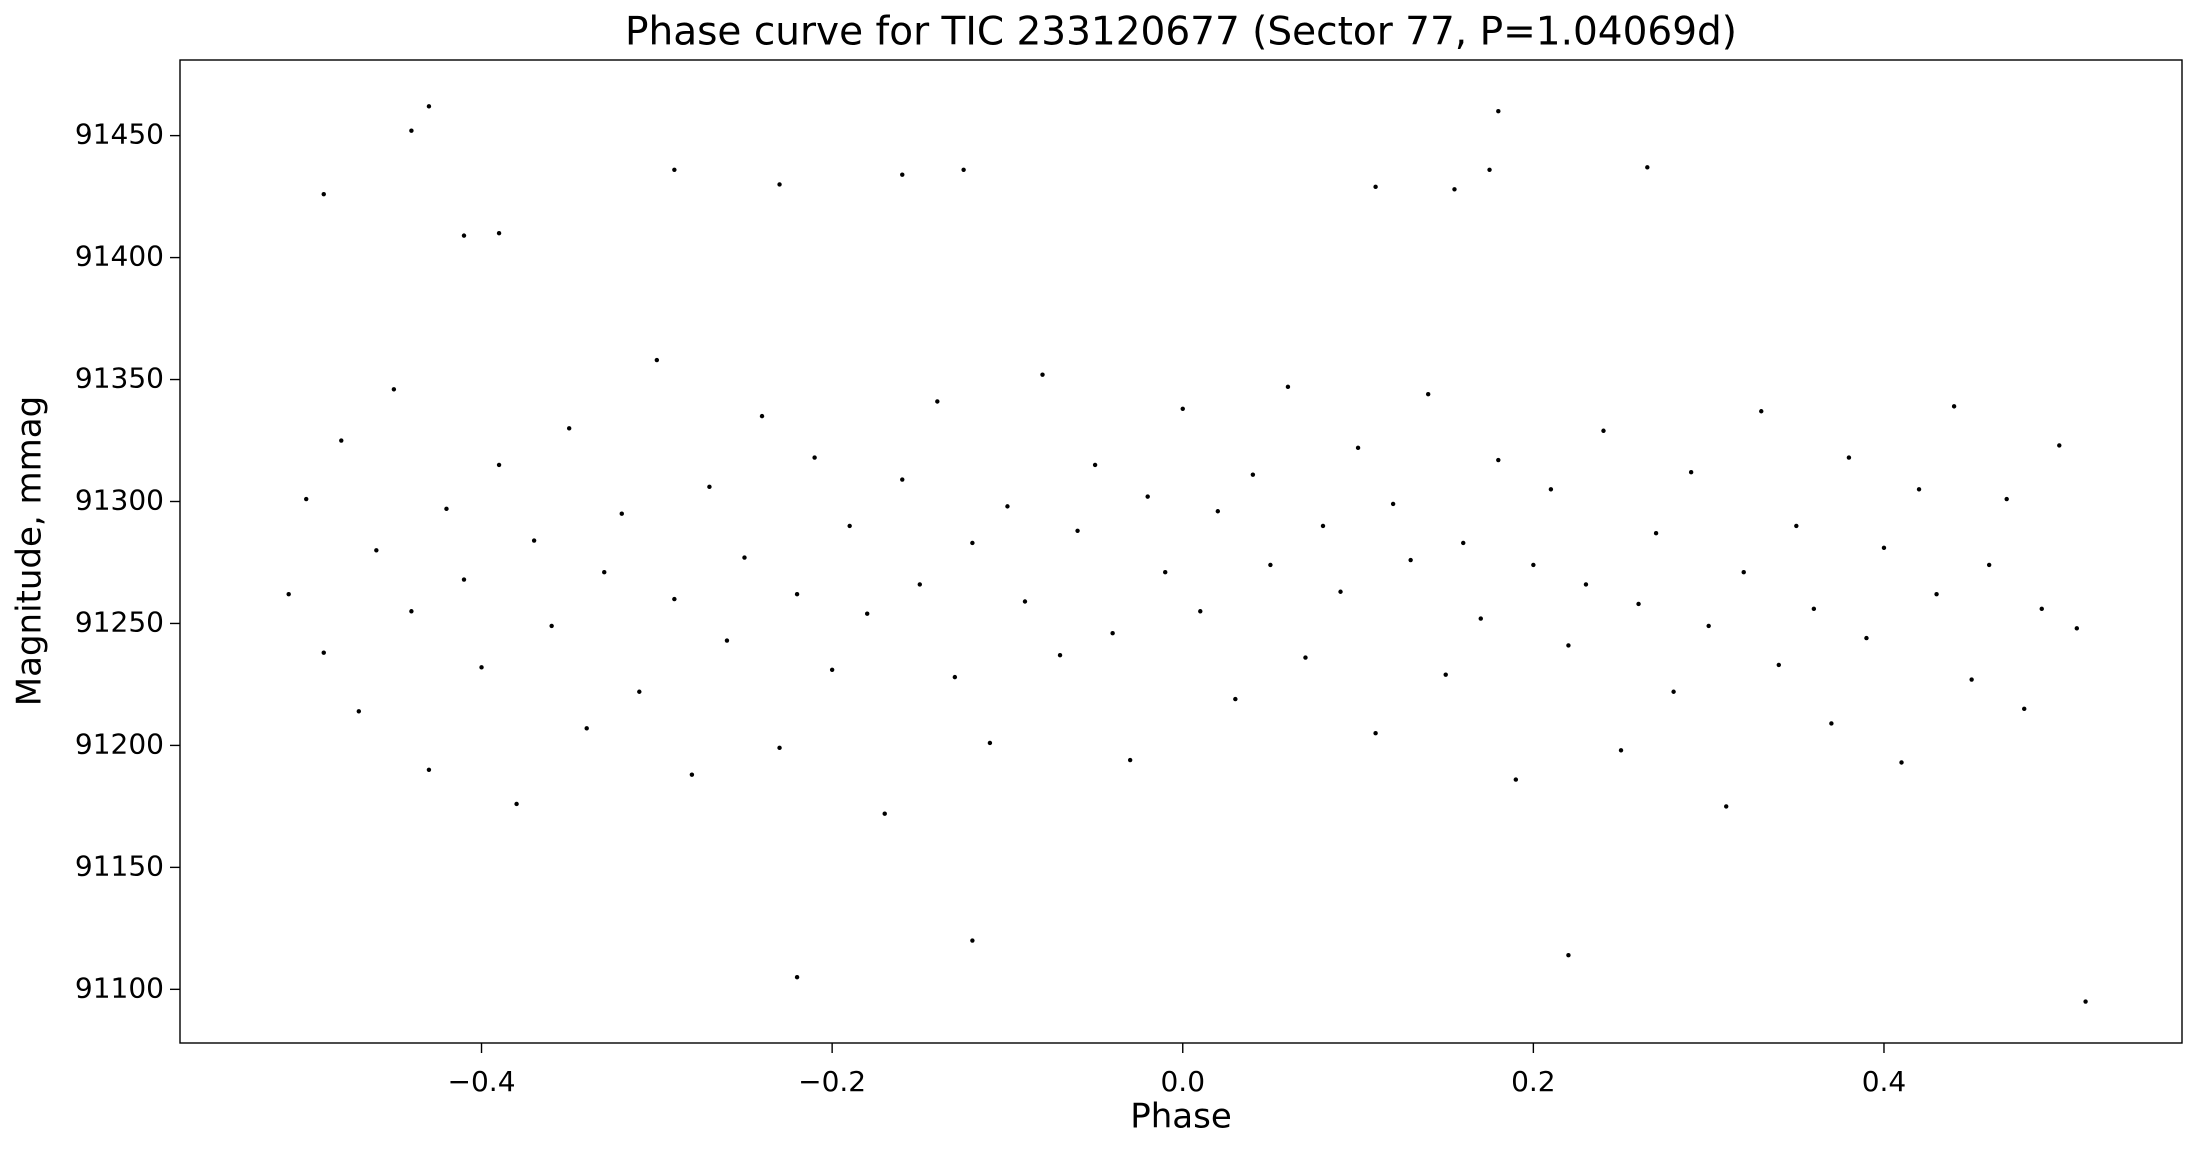 The image size is (2199, 1152). I want to click on y-tick-label: 91150, so click(119, 865).